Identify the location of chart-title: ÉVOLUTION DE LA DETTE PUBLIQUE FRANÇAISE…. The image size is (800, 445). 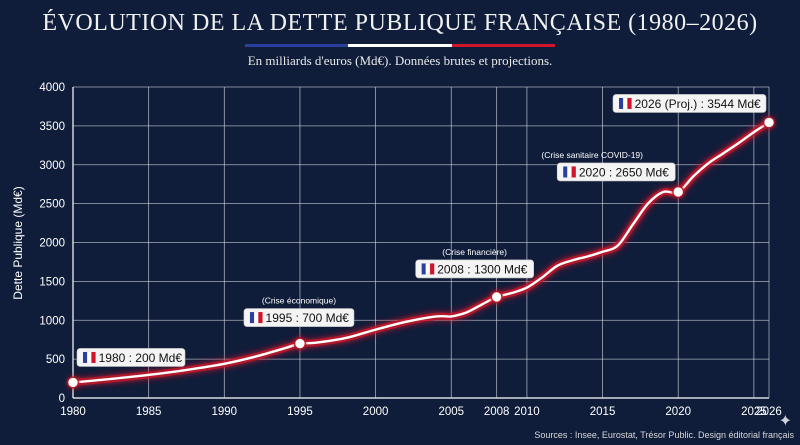
(400, 23).